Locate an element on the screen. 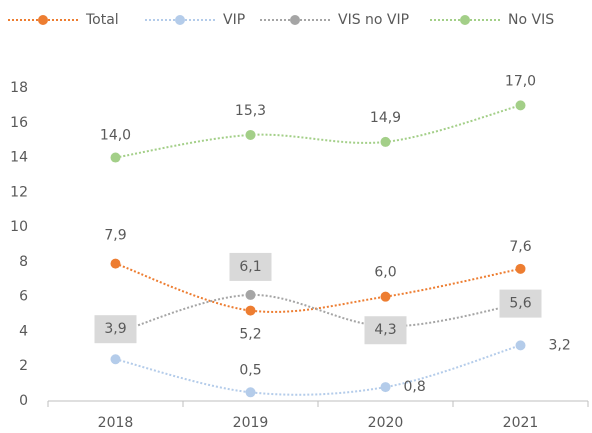 This screenshot has width=592, height=433. x-tick-label: 2021 is located at coordinates (521, 423).